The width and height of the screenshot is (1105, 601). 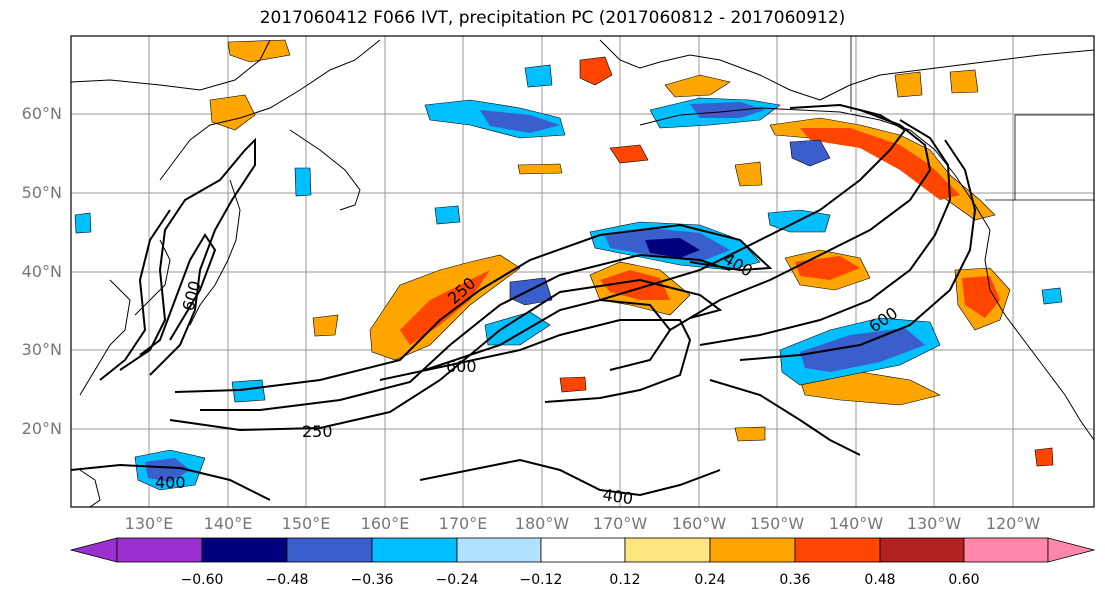 I want to click on colorbar-tick: −0.12, so click(x=541, y=580).